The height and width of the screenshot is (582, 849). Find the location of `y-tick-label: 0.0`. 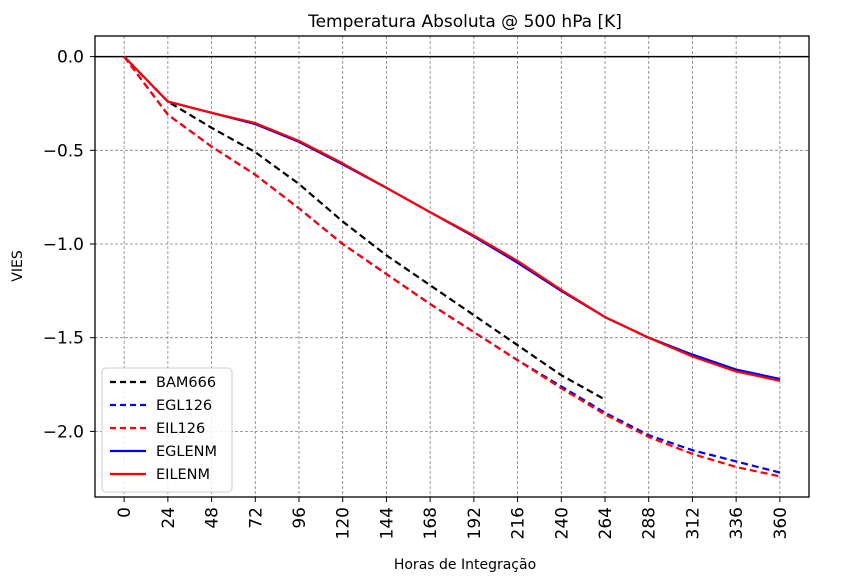

y-tick-label: 0.0 is located at coordinates (70, 58).